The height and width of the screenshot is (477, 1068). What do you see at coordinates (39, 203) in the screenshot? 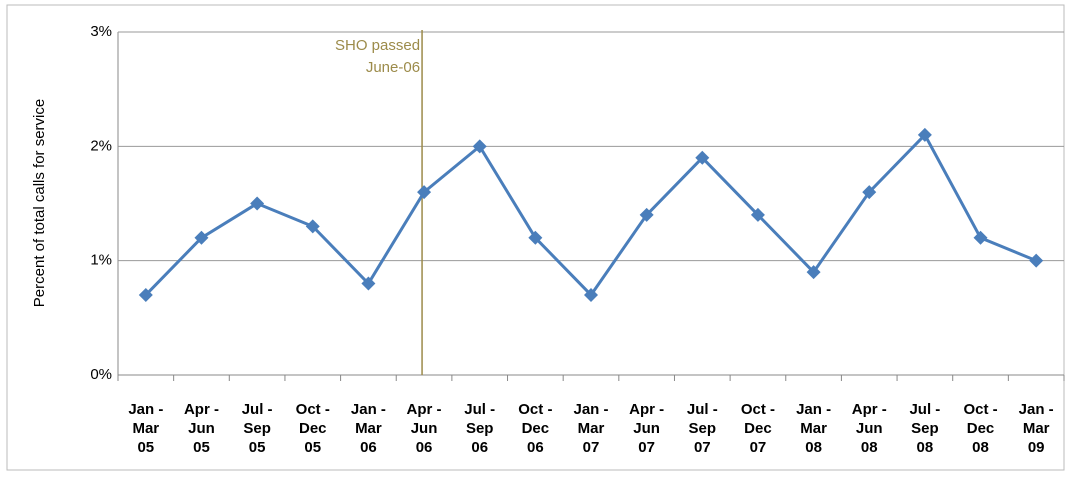
I see `y-axis-label: Percent of total calls for service` at bounding box center [39, 203].